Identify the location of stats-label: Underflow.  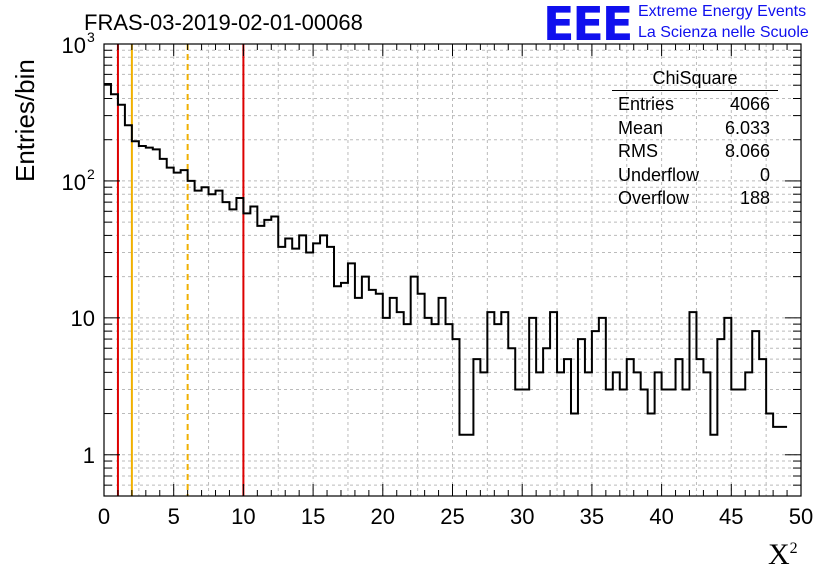
(659, 174).